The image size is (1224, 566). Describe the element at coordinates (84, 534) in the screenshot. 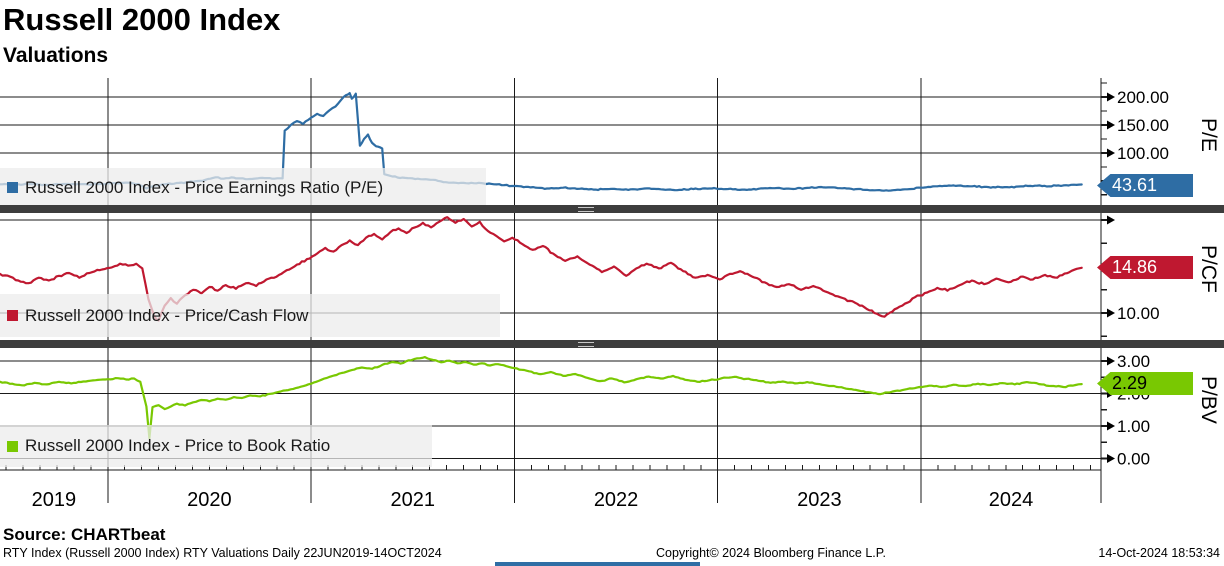

I see `source-label: Source: CHARTbeat` at that location.